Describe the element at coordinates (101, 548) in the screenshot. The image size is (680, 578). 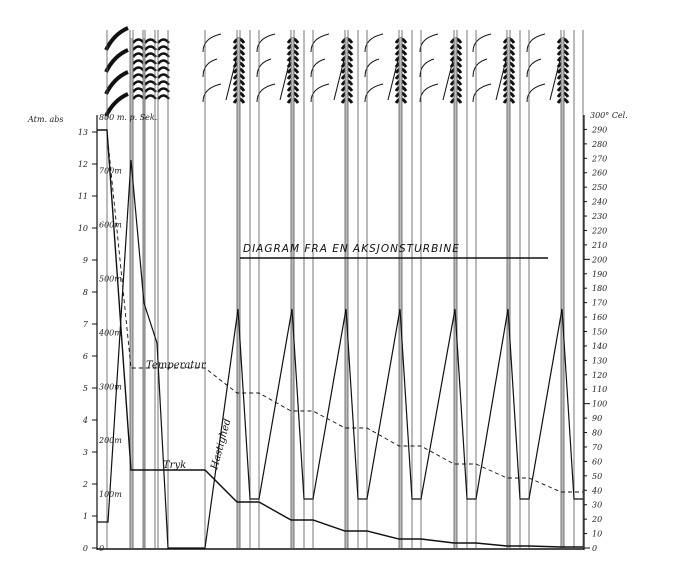
I see `velocity-axis-tick-label: 0` at that location.